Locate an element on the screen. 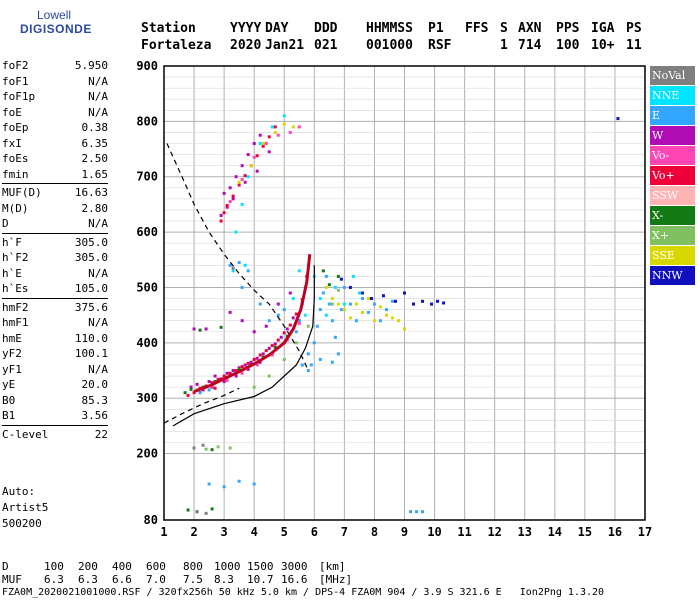 This screenshot has height=600, width=700. header-label-10: IGA is located at coordinates (603, 28).